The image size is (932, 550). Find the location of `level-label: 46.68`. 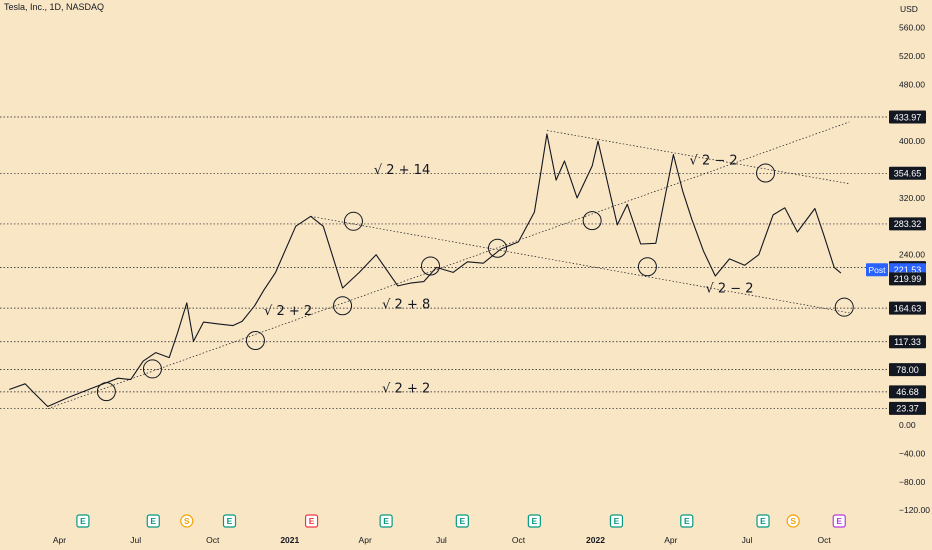

level-label: 46.68 is located at coordinates (907, 392).